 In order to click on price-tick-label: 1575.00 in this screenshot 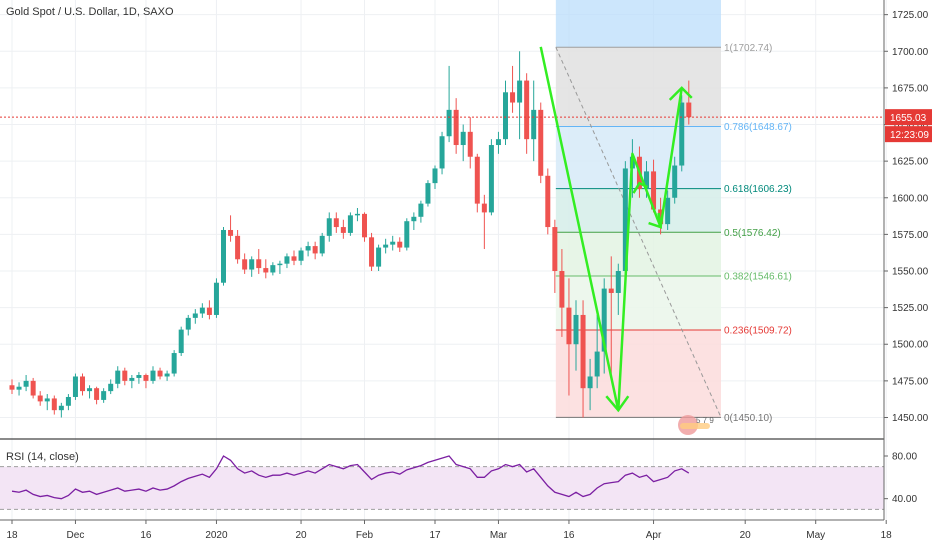, I will do `click(910, 235)`.